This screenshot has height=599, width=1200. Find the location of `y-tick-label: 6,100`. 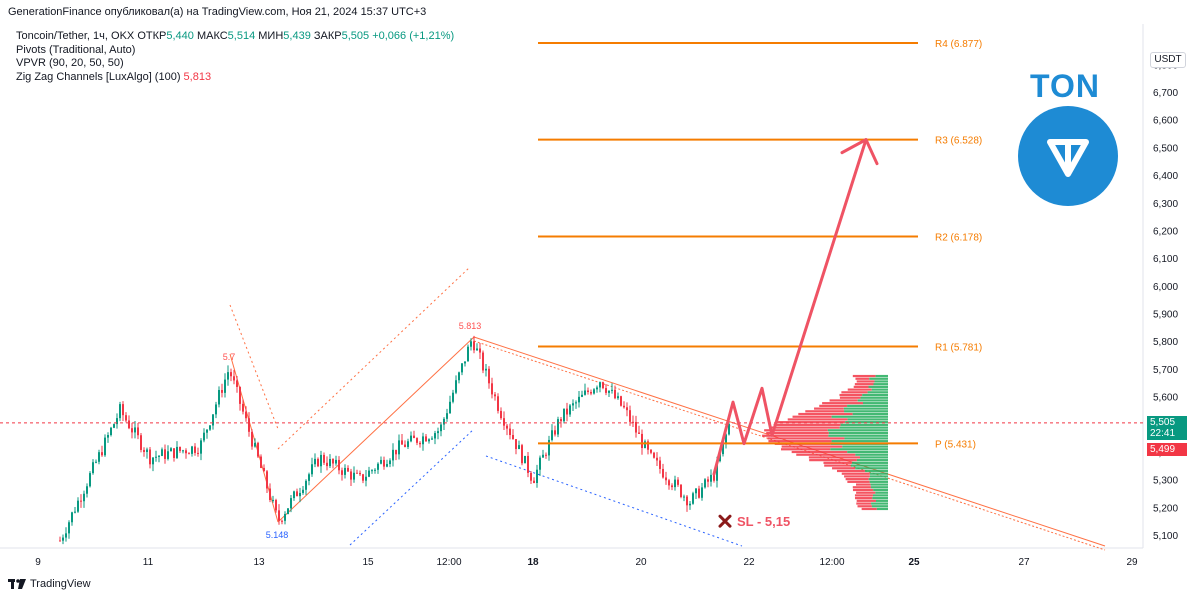

y-tick-label: 6,100 is located at coordinates (1165, 259).